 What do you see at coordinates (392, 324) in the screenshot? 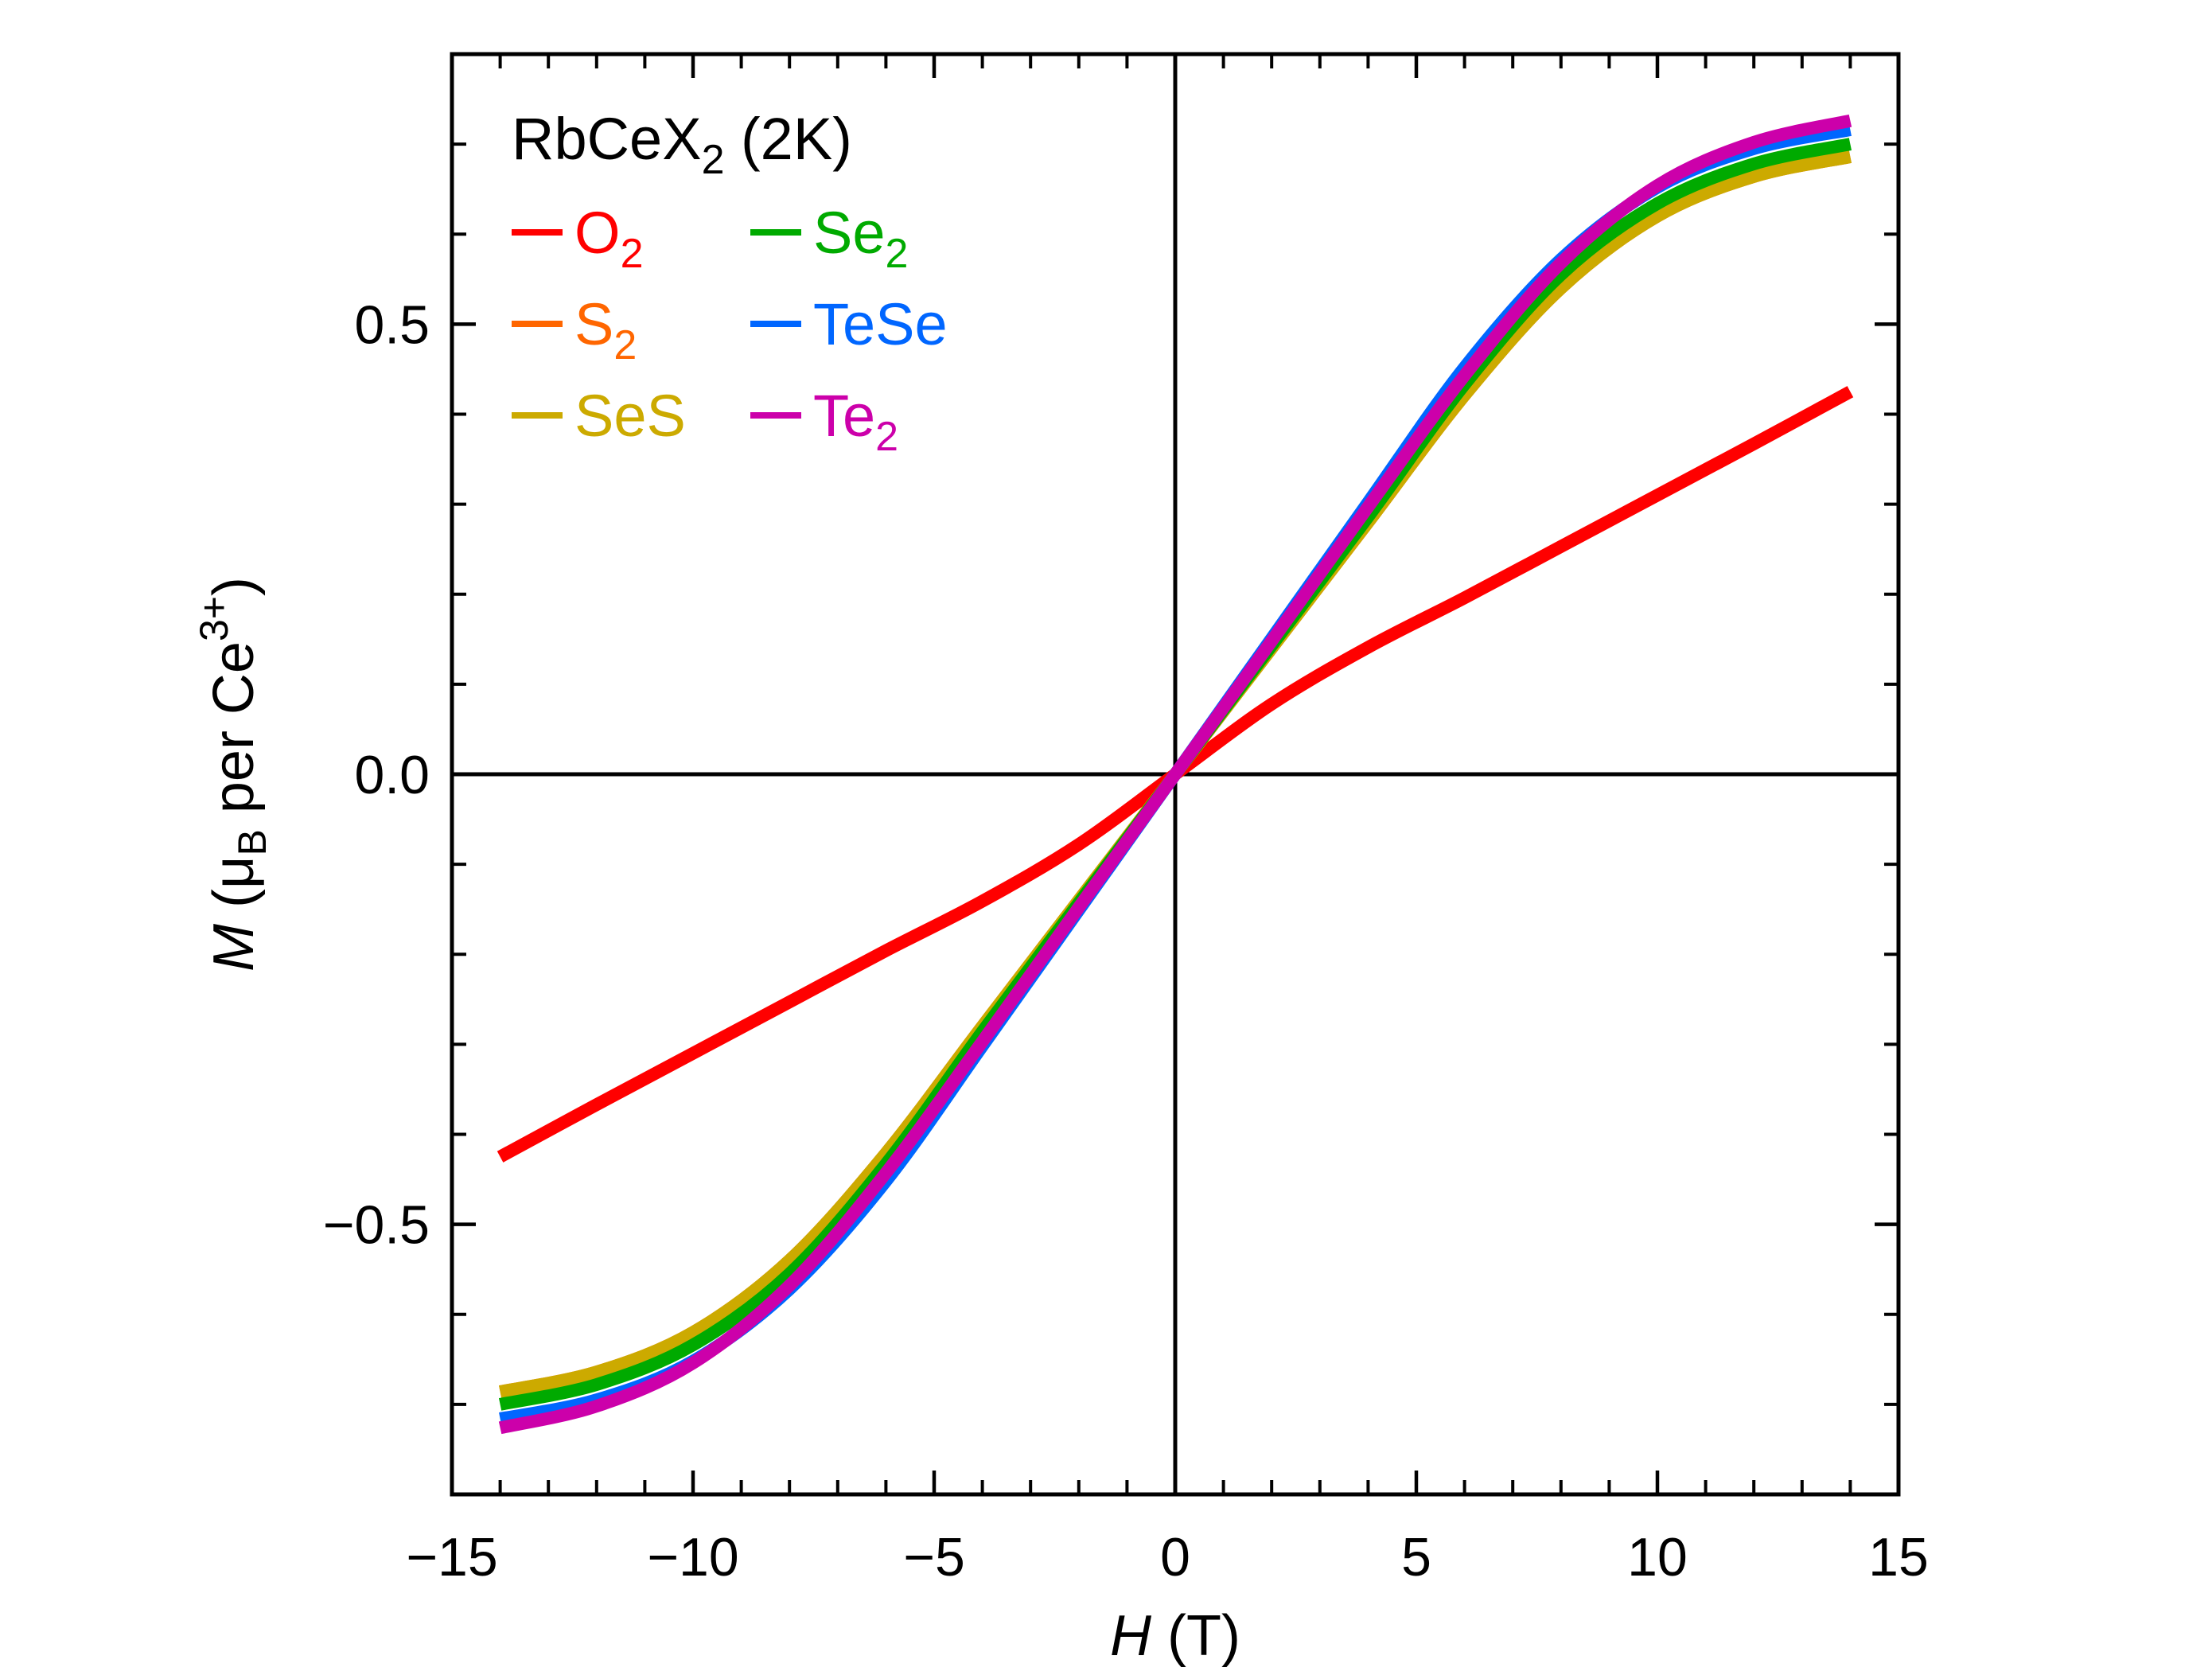
I see `y-tick-label: 0.5` at bounding box center [392, 324].